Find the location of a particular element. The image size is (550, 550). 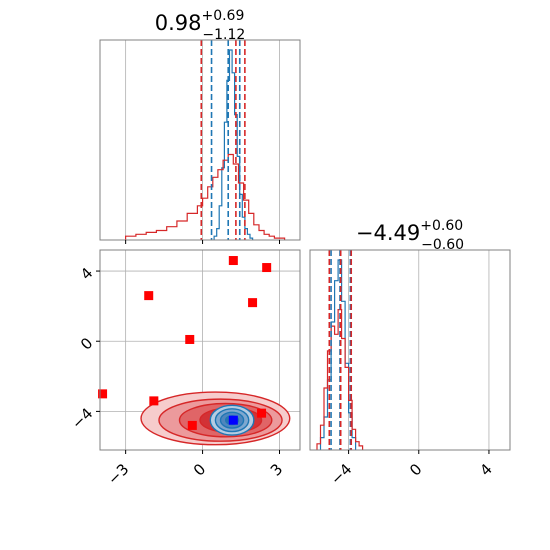

x-tick-label: 3 is located at coordinates (276, 469).